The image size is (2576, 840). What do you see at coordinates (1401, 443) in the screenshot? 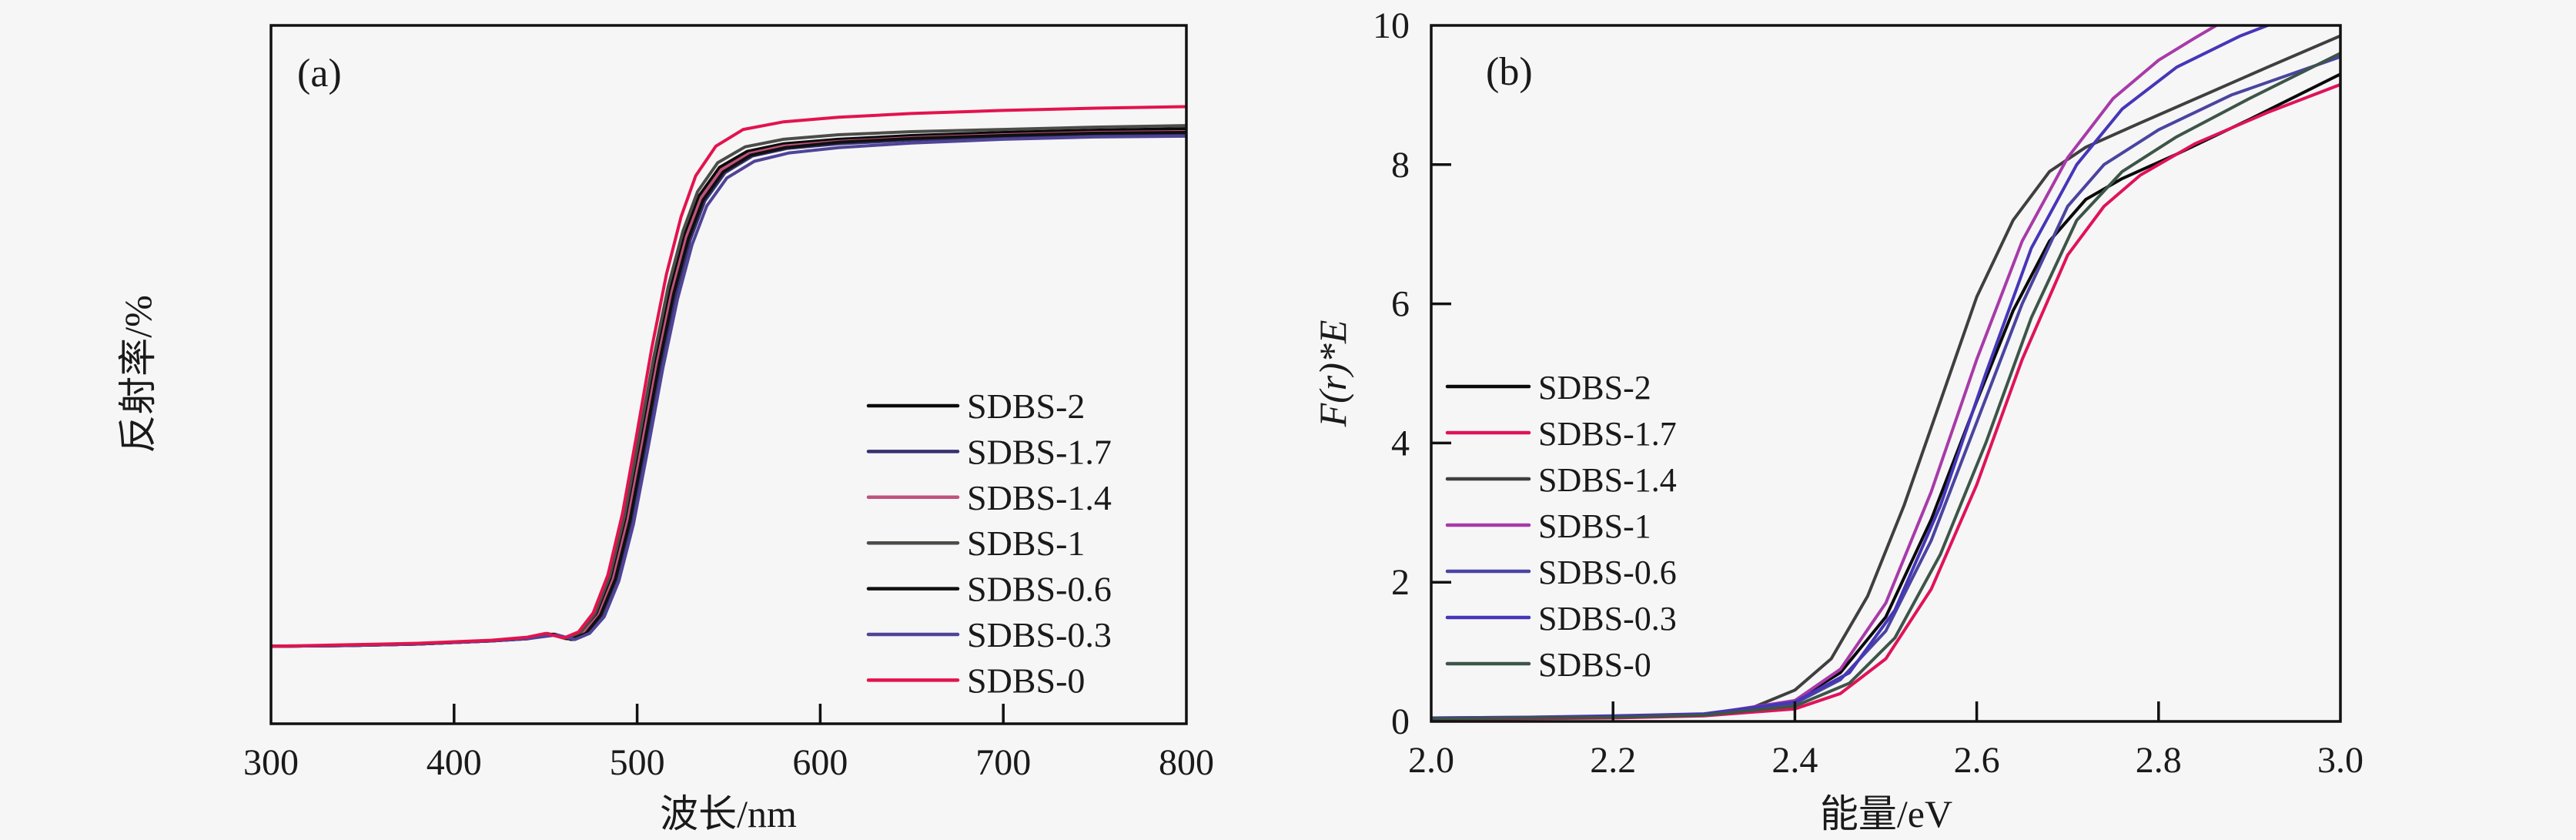
I see `y-tick-label: 4` at bounding box center [1401, 443].